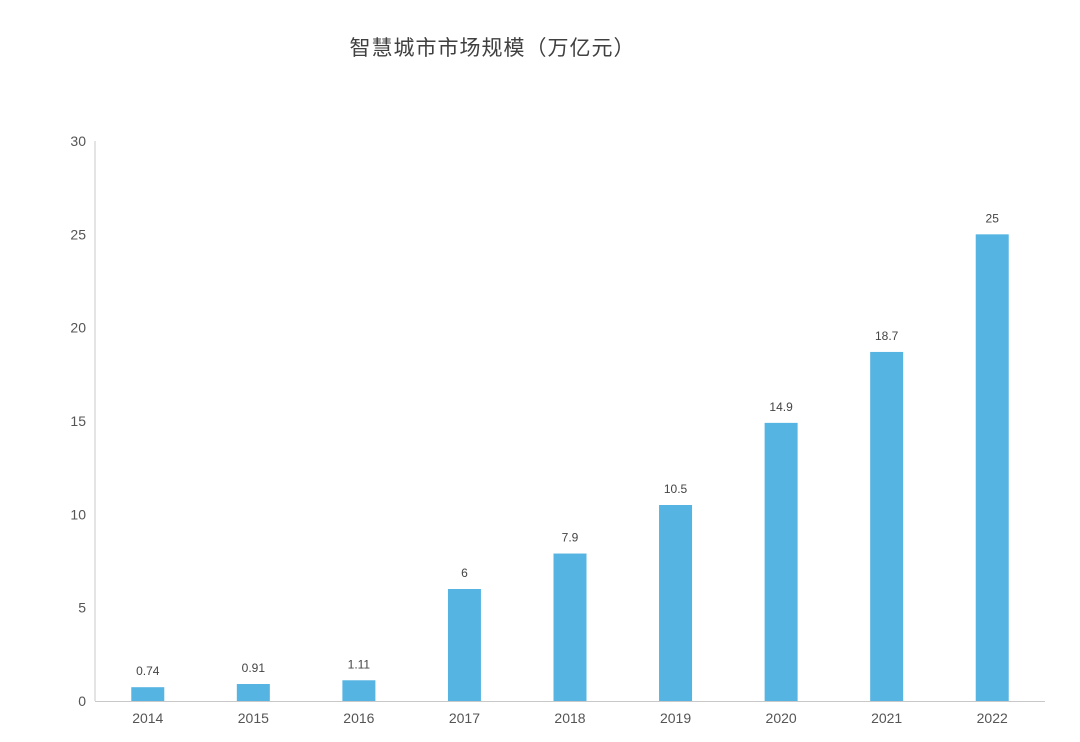 The width and height of the screenshot is (1080, 742). What do you see at coordinates (148, 694) in the screenshot?
I see `bar-2014` at bounding box center [148, 694].